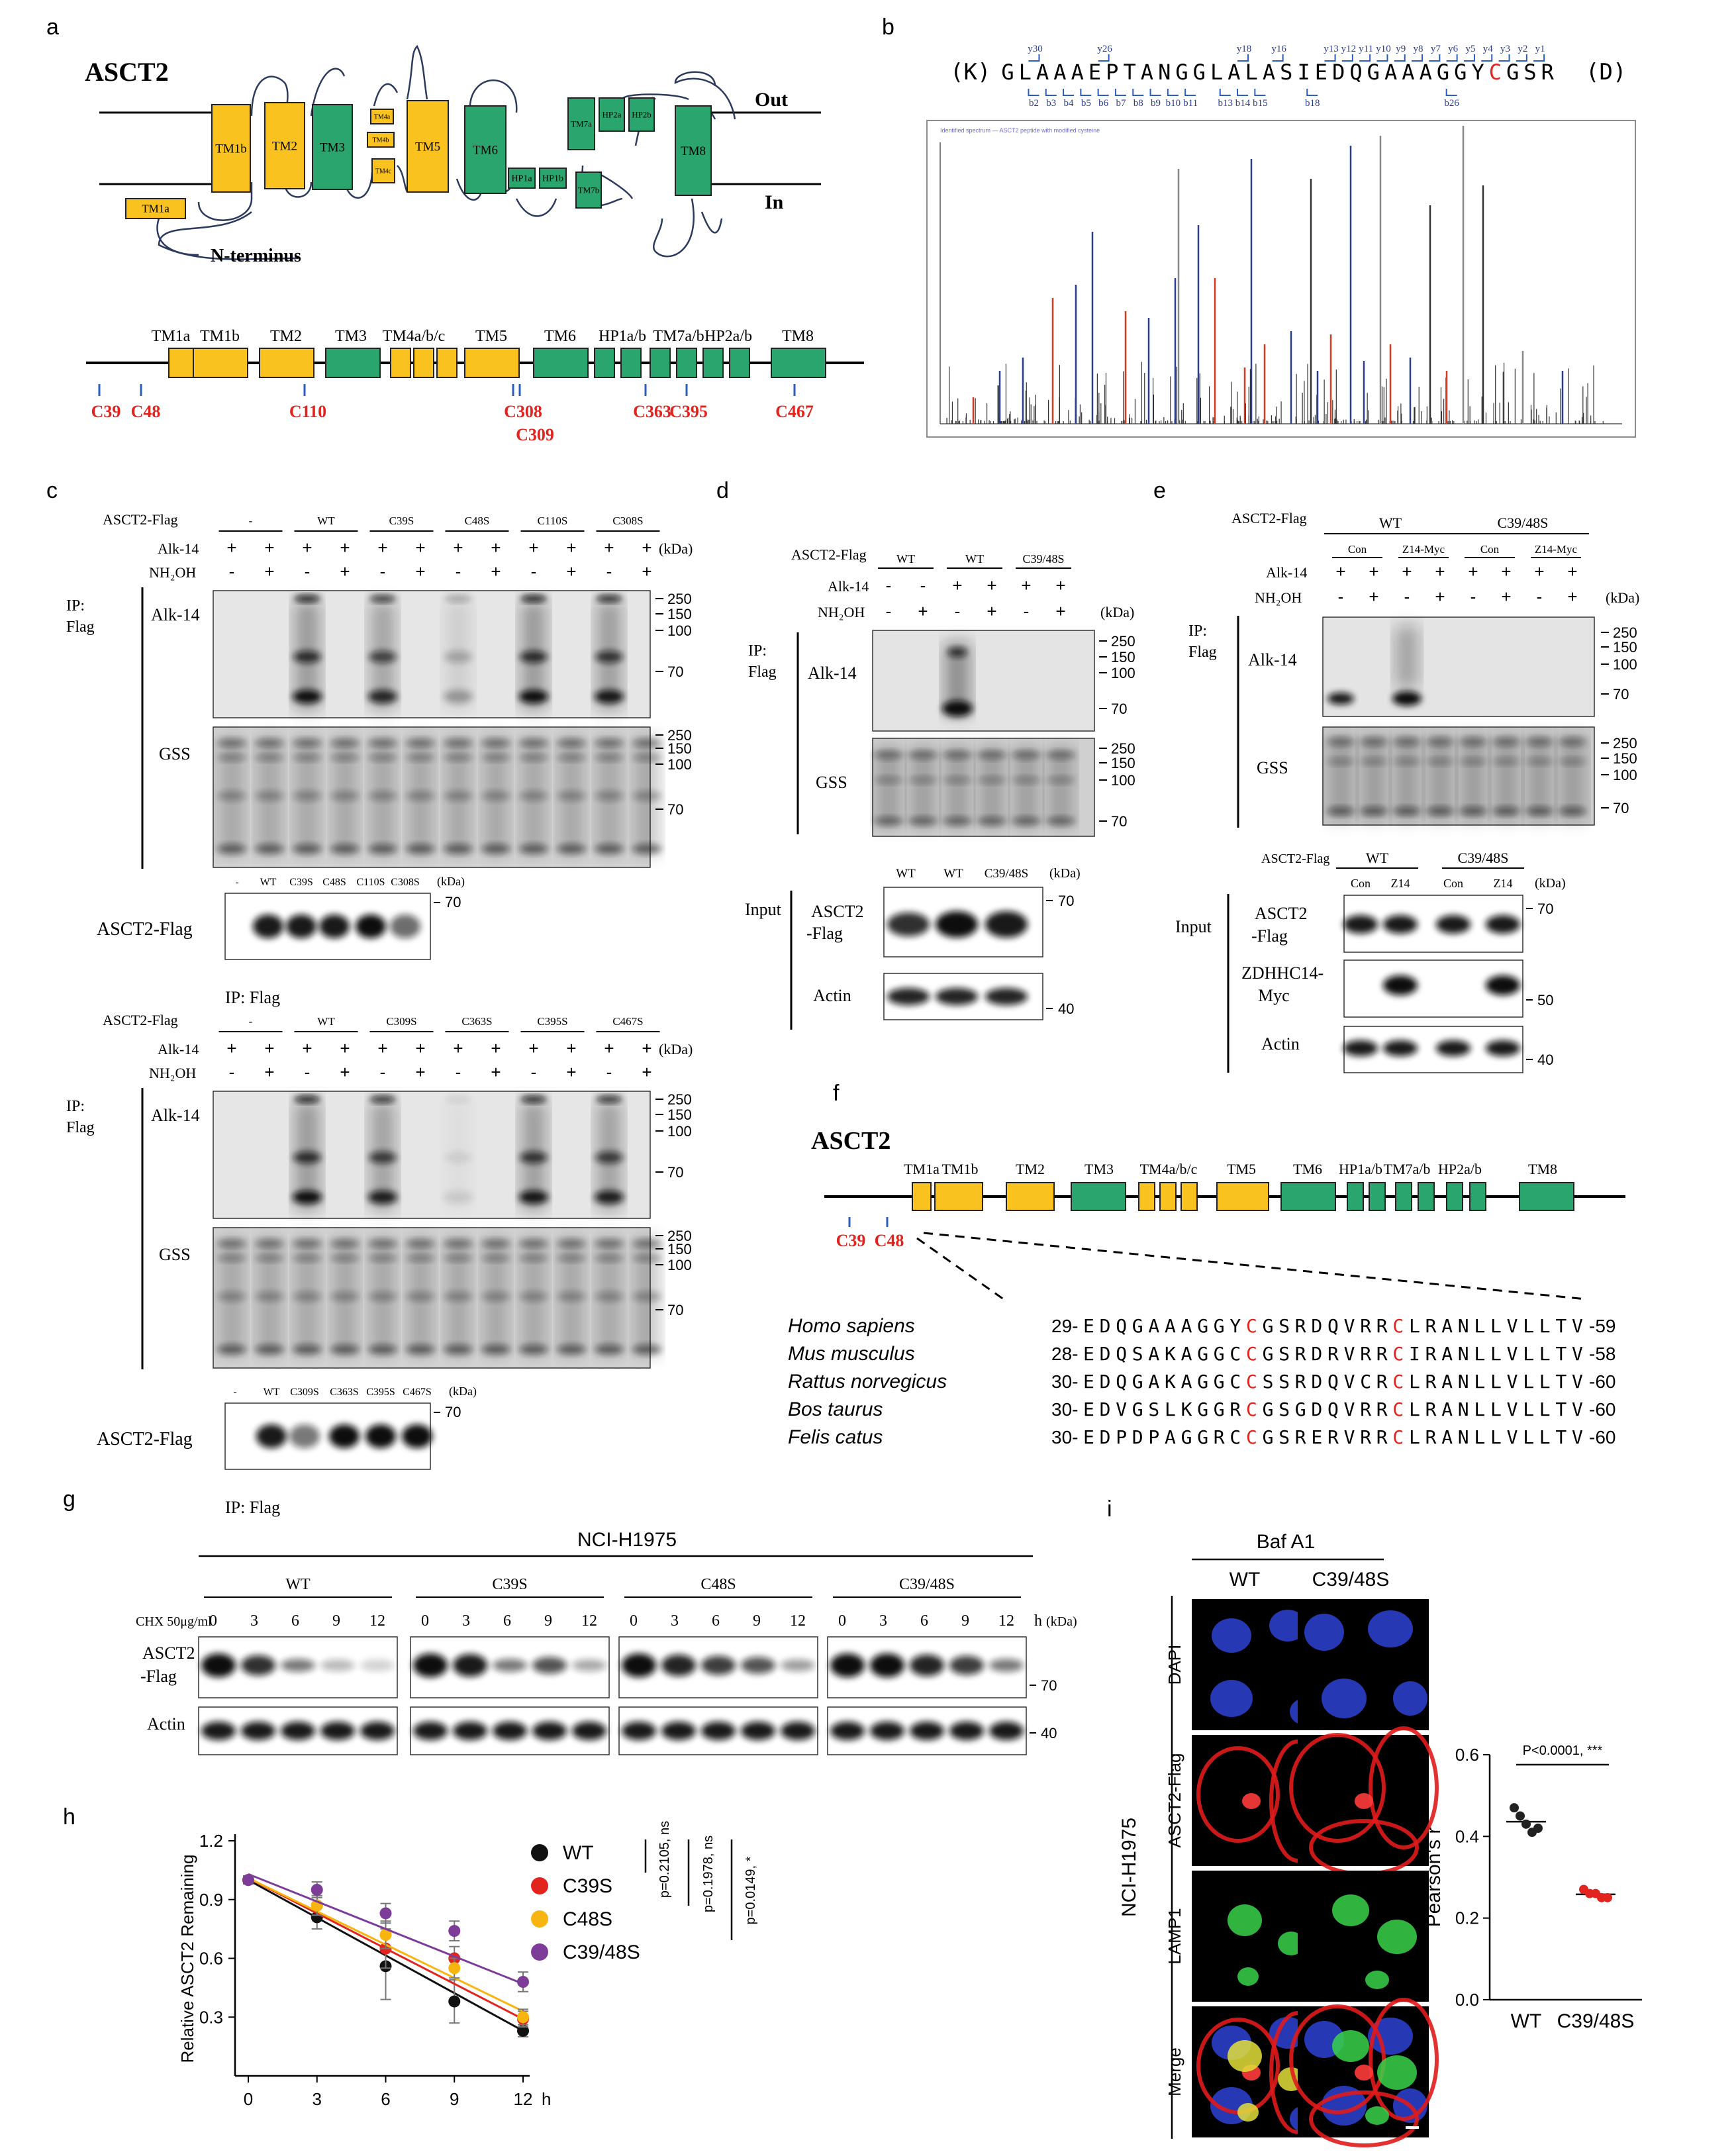 The width and height of the screenshot is (1736, 2156). Describe the element at coordinates (523, 2099) in the screenshot. I see `x-tick-label: 12` at that location.